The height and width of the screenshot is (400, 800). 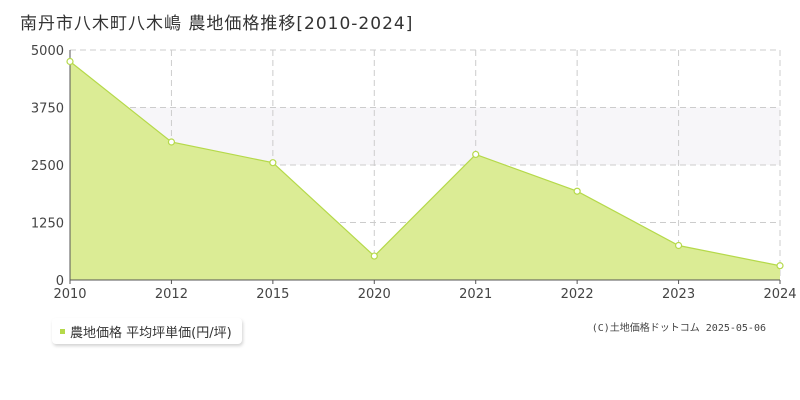 I want to click on y-tick-label: 2500, so click(x=47, y=166).